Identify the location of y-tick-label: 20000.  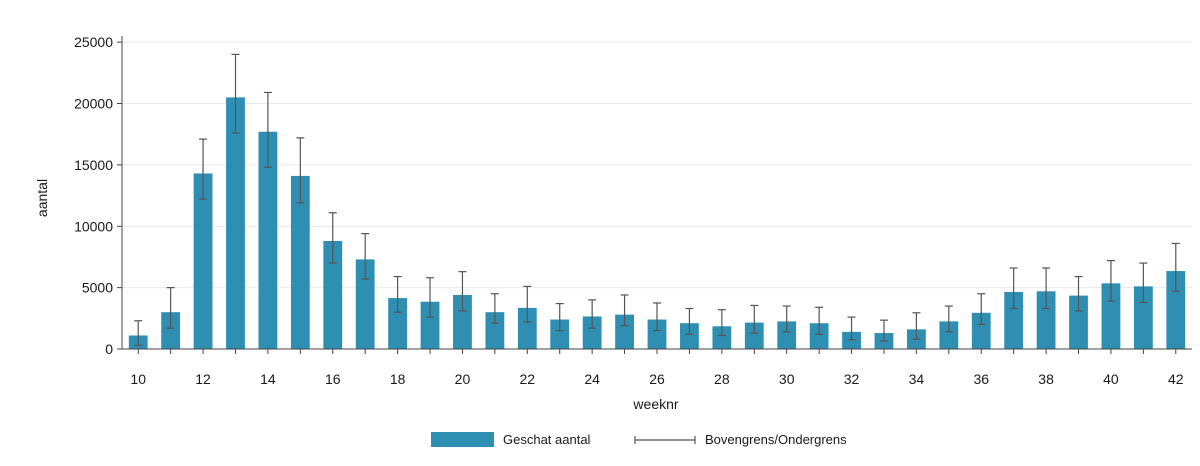
(93, 104).